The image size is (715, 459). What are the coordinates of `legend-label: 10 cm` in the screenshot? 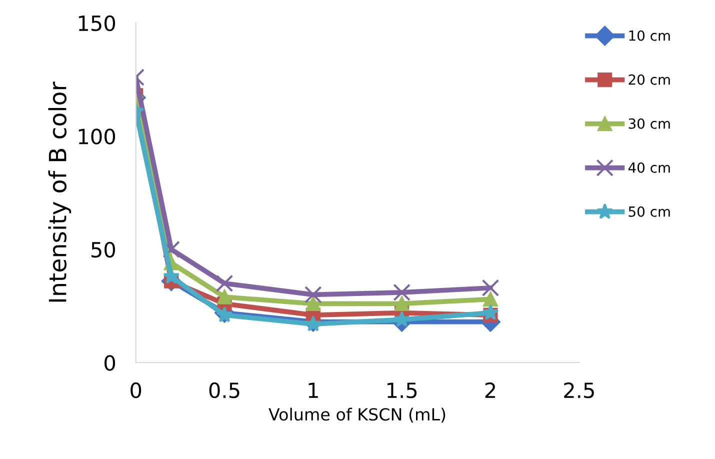 It's located at (649, 35).